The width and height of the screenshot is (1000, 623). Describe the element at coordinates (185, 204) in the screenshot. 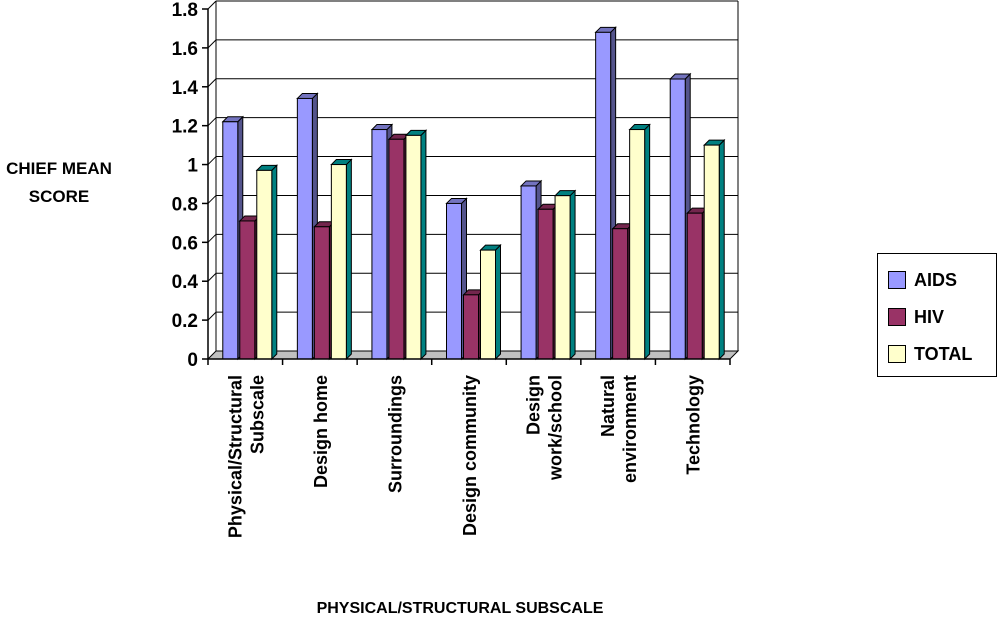

I see `y-tick-label: 0.8` at that location.